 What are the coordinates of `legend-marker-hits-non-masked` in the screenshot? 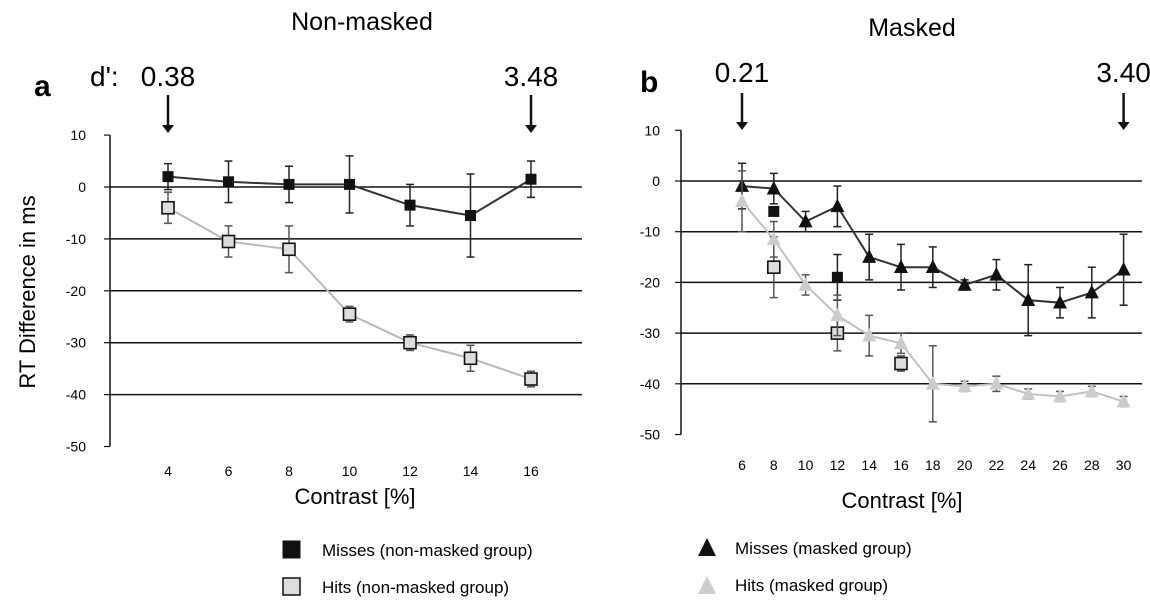 It's located at (291, 586).